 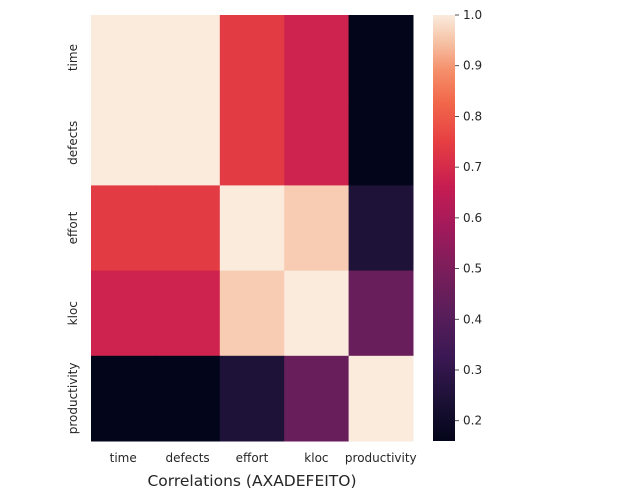 I want to click on y-tick-label-defects: defects, so click(x=73, y=143).